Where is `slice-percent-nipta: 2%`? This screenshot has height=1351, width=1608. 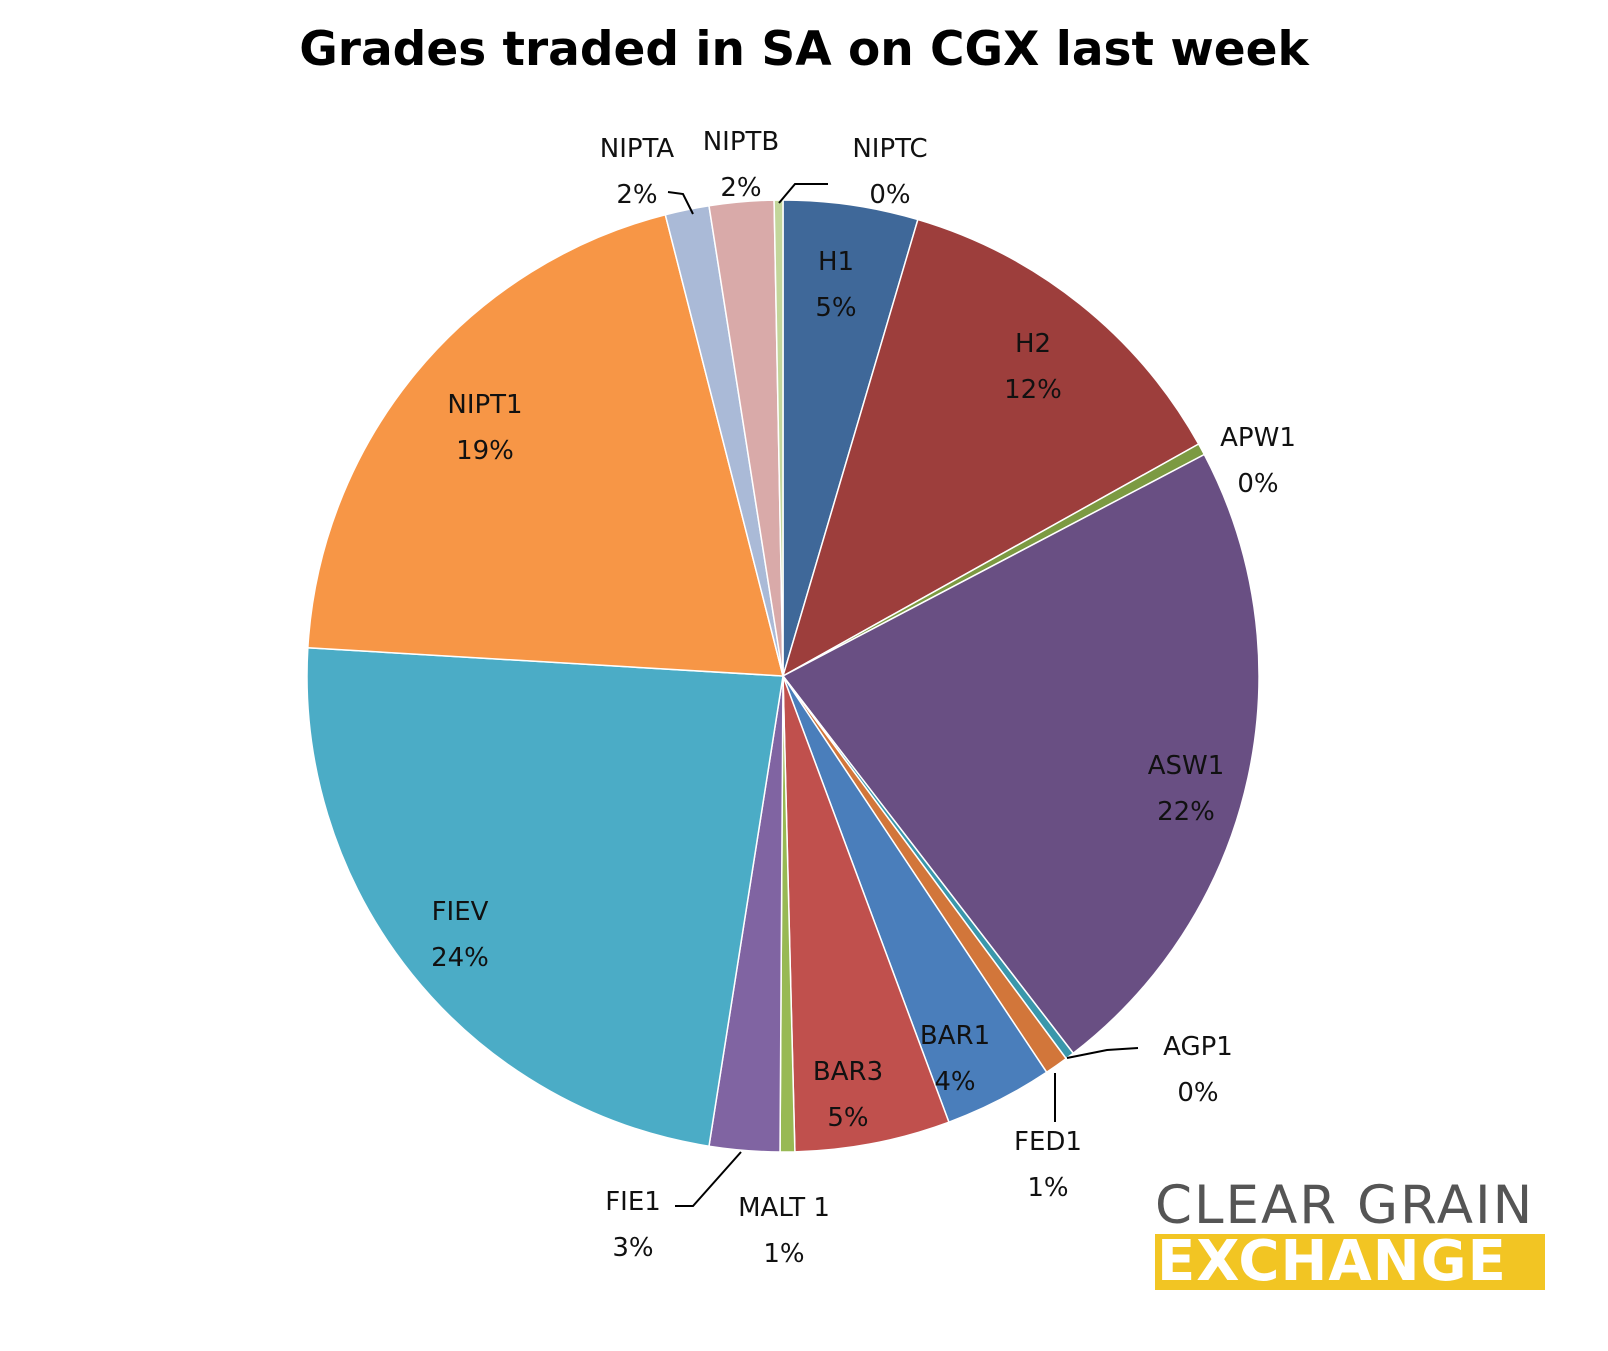 slice-percent-nipta: 2% is located at coordinates (636, 195).